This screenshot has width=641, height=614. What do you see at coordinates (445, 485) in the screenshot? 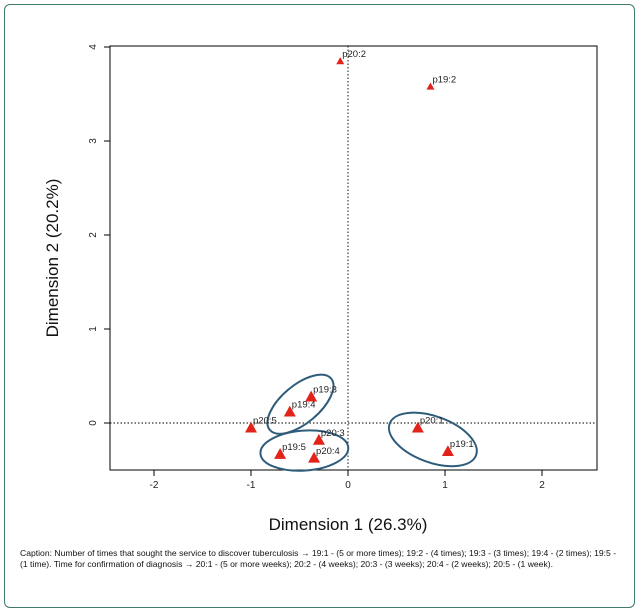
I see `x-tick-label: 1` at bounding box center [445, 485].